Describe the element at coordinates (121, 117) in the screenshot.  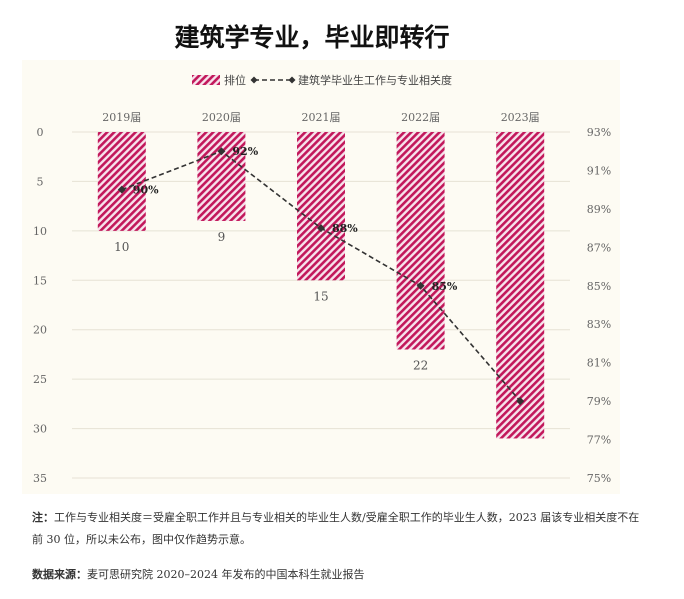
I see `category-label: 2019届` at that location.